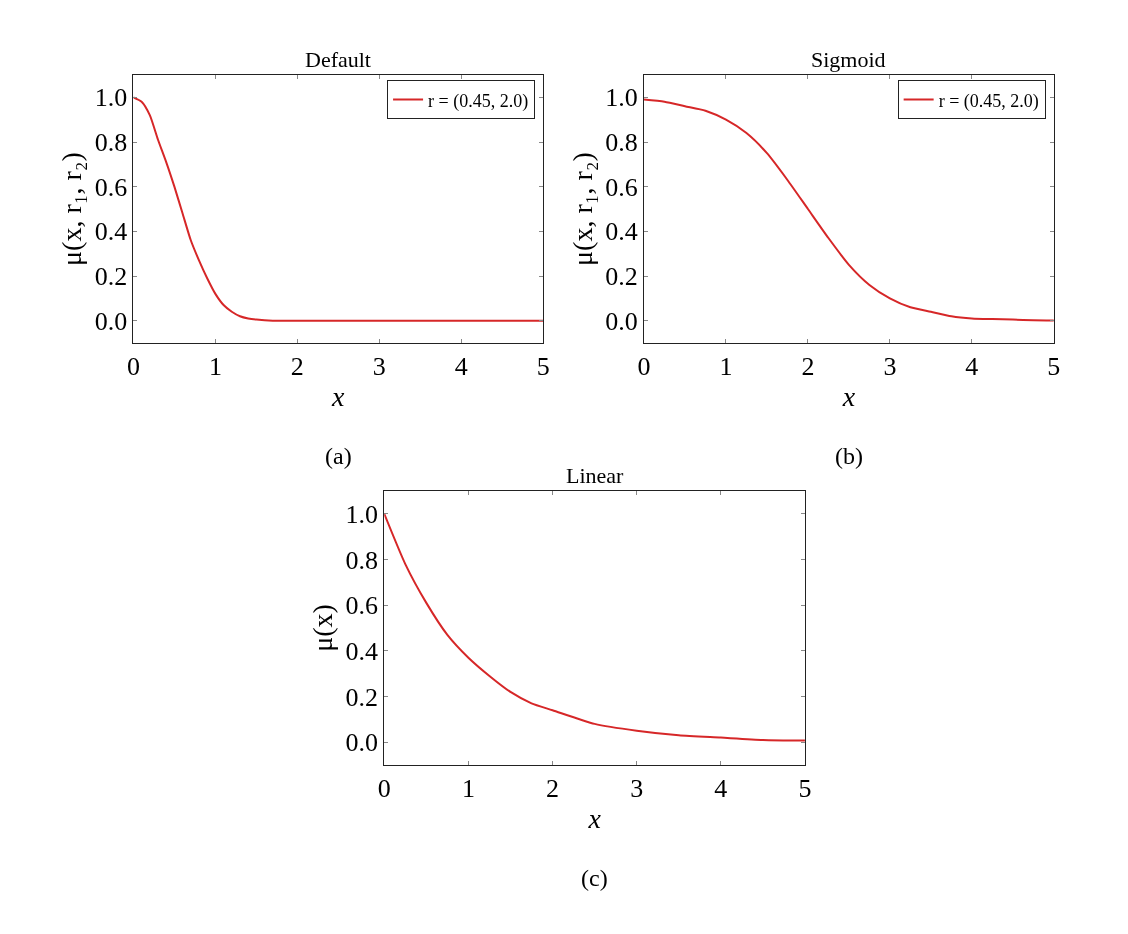 Image resolution: width=1128 pixels, height=934 pixels. I want to click on text: (b), so click(849, 456).